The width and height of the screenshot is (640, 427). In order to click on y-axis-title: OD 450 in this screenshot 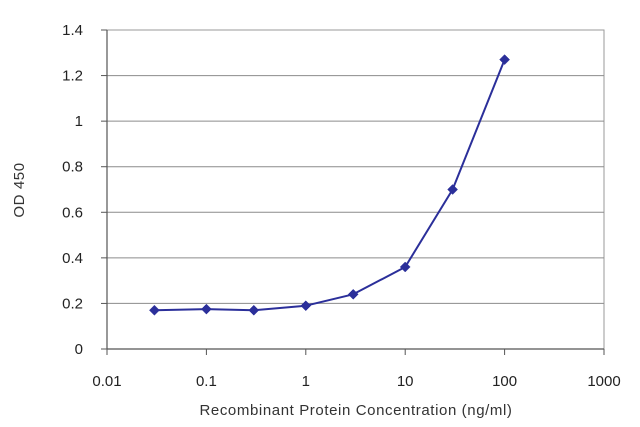, I will do `click(19, 189)`.